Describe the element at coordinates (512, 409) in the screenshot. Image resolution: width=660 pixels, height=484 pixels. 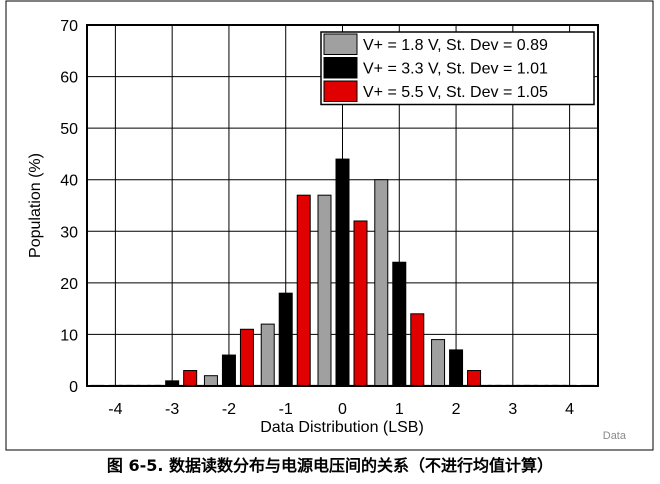
I see `x-tick-label: 3` at that location.